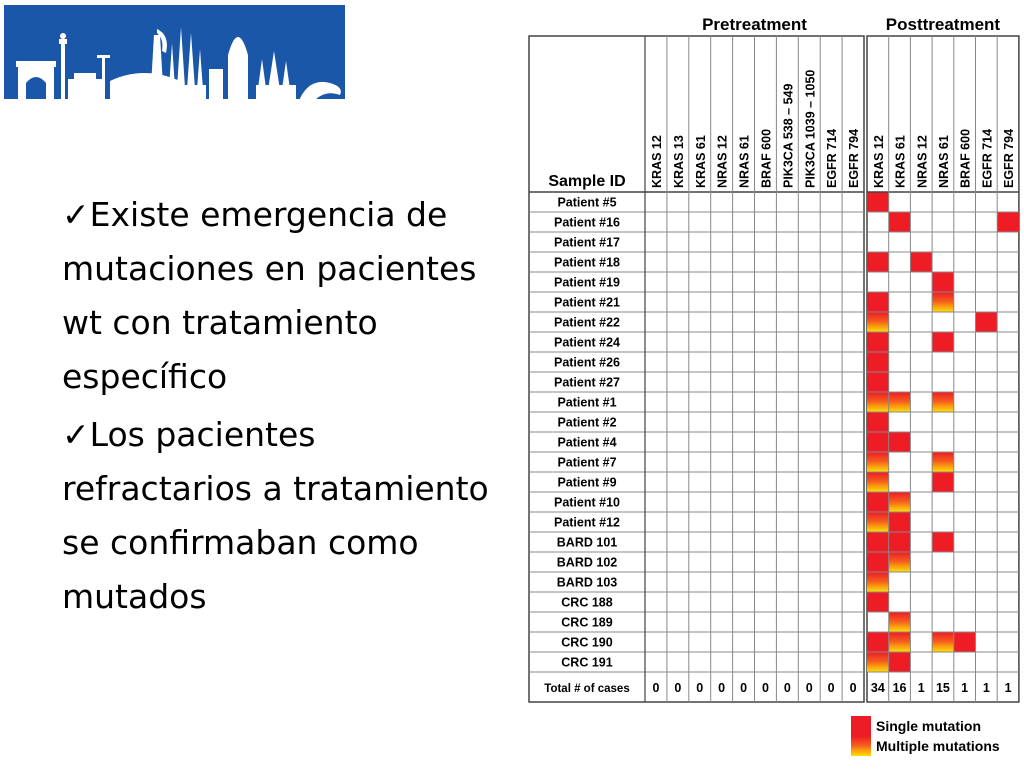  What do you see at coordinates (586, 181) in the screenshot?
I see `sample-id-header: Sample ID` at bounding box center [586, 181].